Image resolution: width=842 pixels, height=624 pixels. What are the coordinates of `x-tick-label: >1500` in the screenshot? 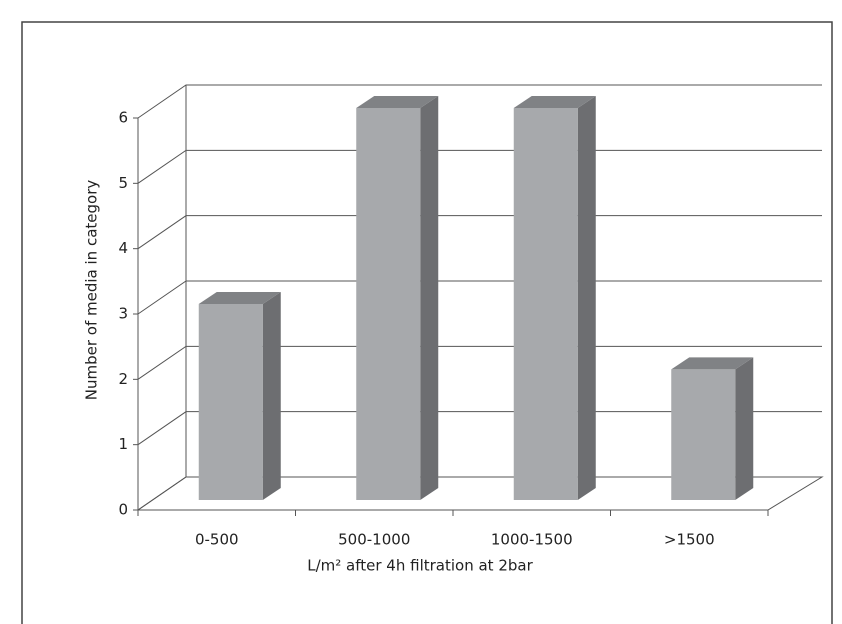 It's located at (689, 540).